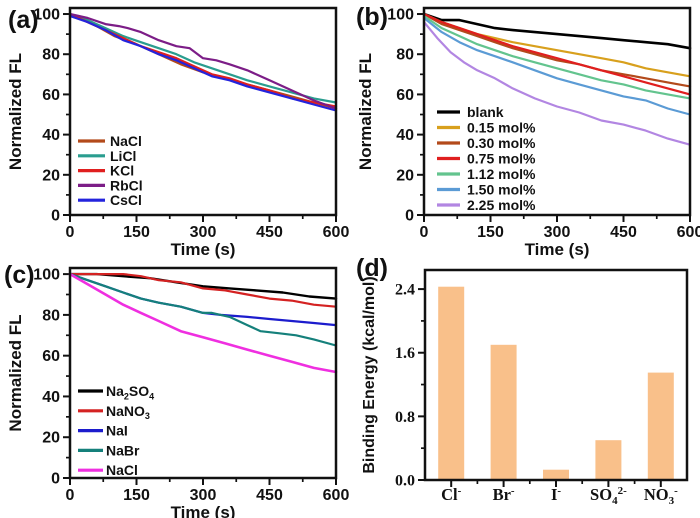 The image size is (700, 518). I want to click on legend-label: 0.30 mol%, so click(501, 143).